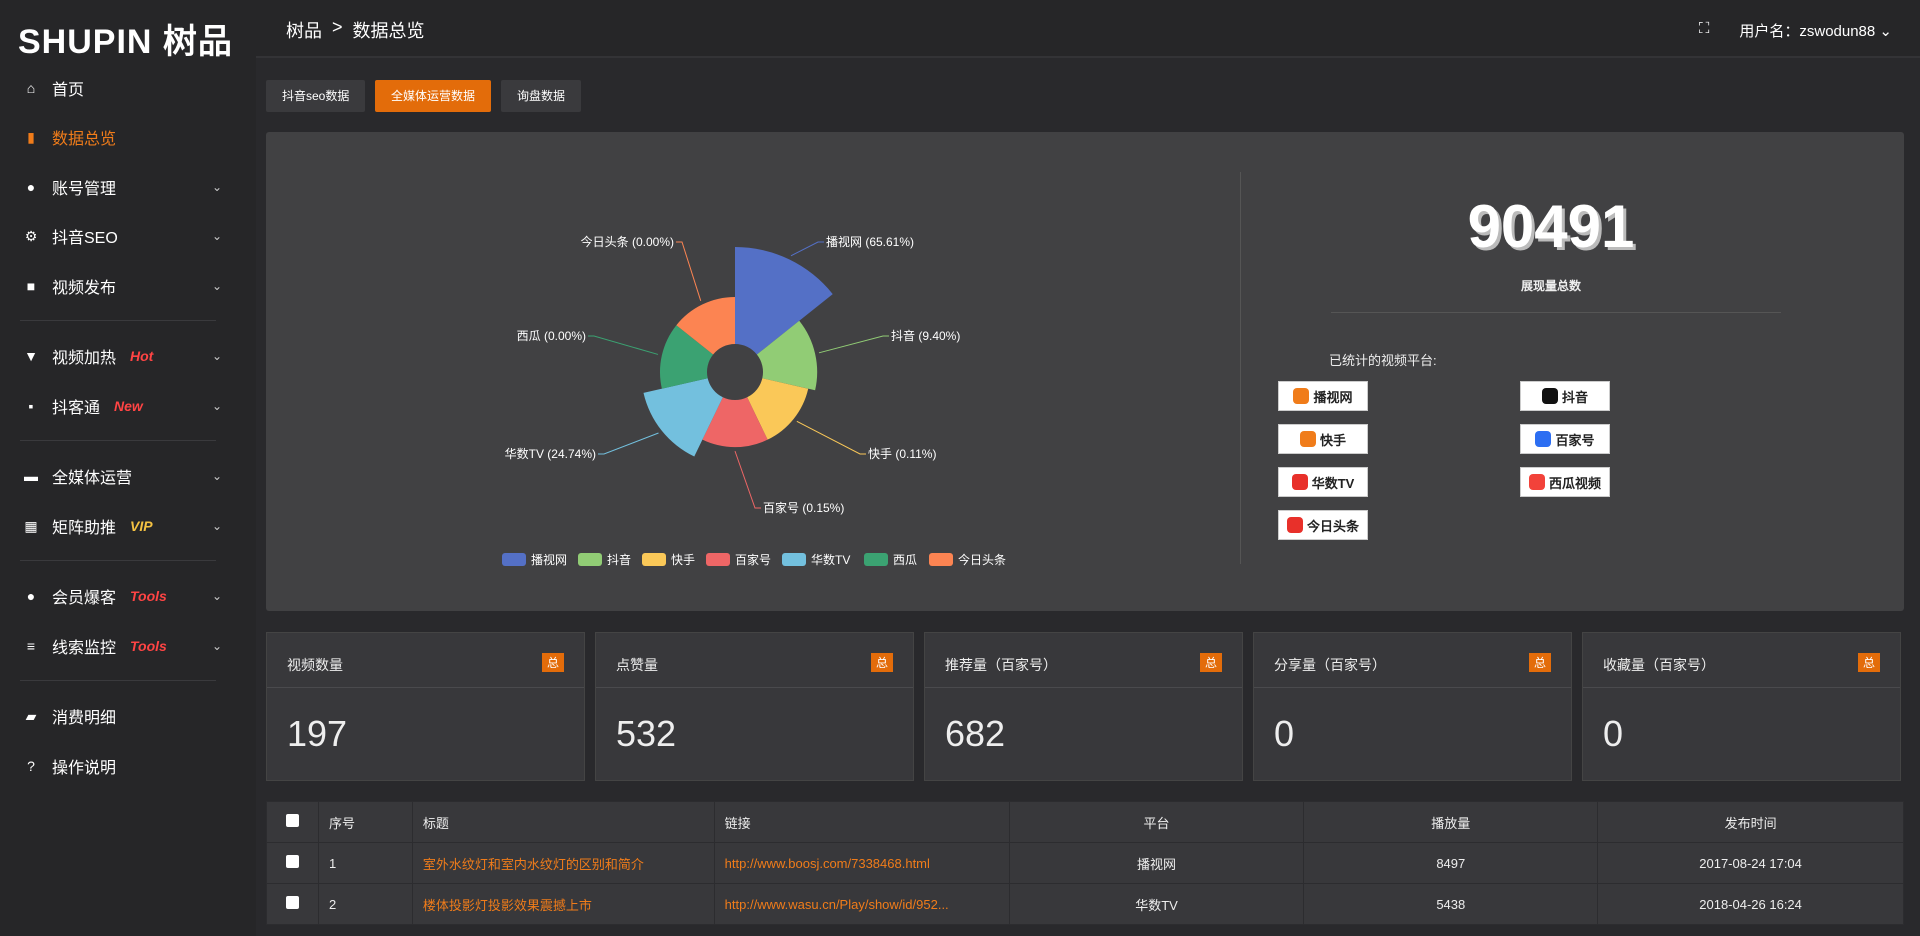 The width and height of the screenshot is (1920, 936). I want to click on sidebar-item-label: 数据总览, so click(84, 139).